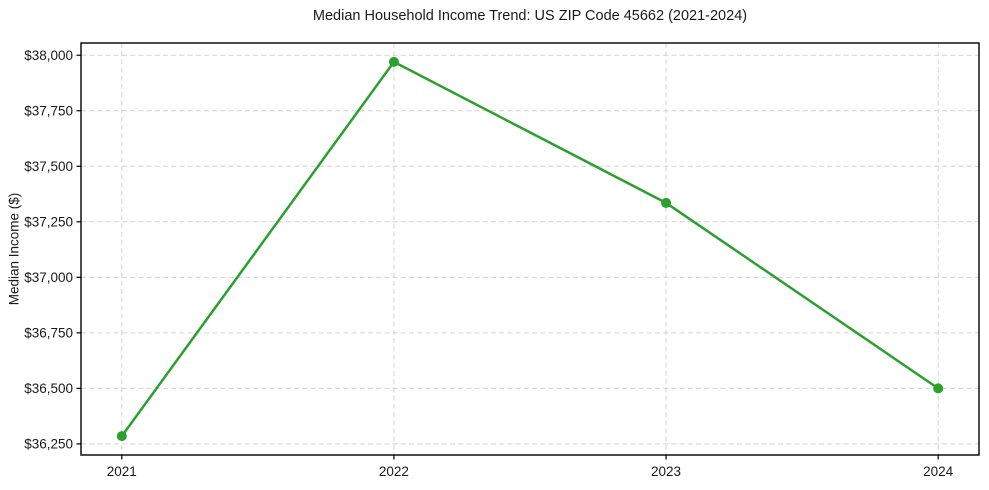 Image resolution: width=989 pixels, height=490 pixels. I want to click on y-tick-label: $37,500, so click(48, 166).